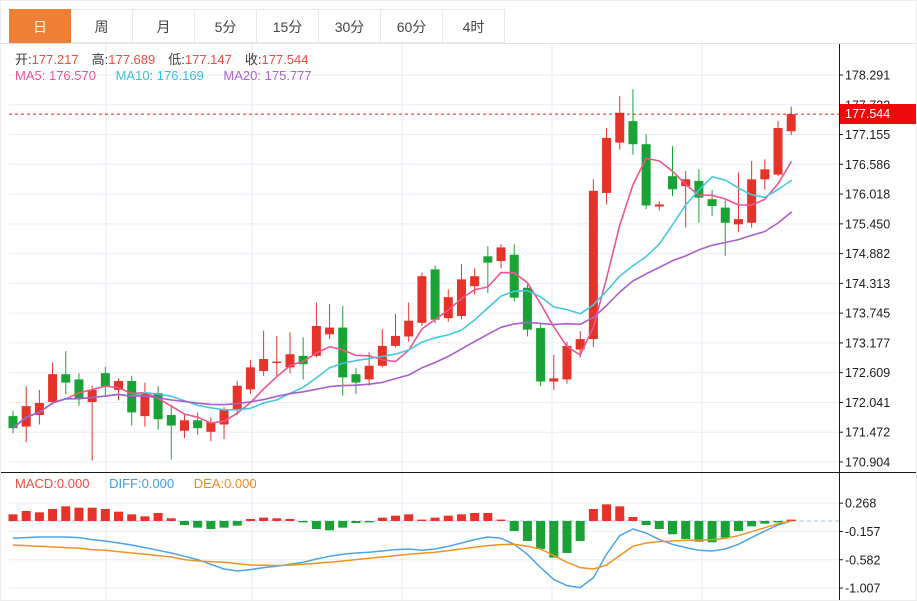  I want to click on tab-5min: 5分, so click(226, 26).